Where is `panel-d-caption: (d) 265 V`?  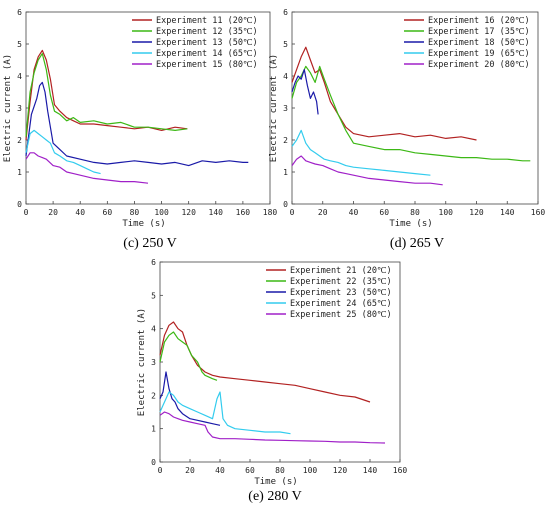
panel-d-caption: (d) 265 V is located at coordinates (417, 243).